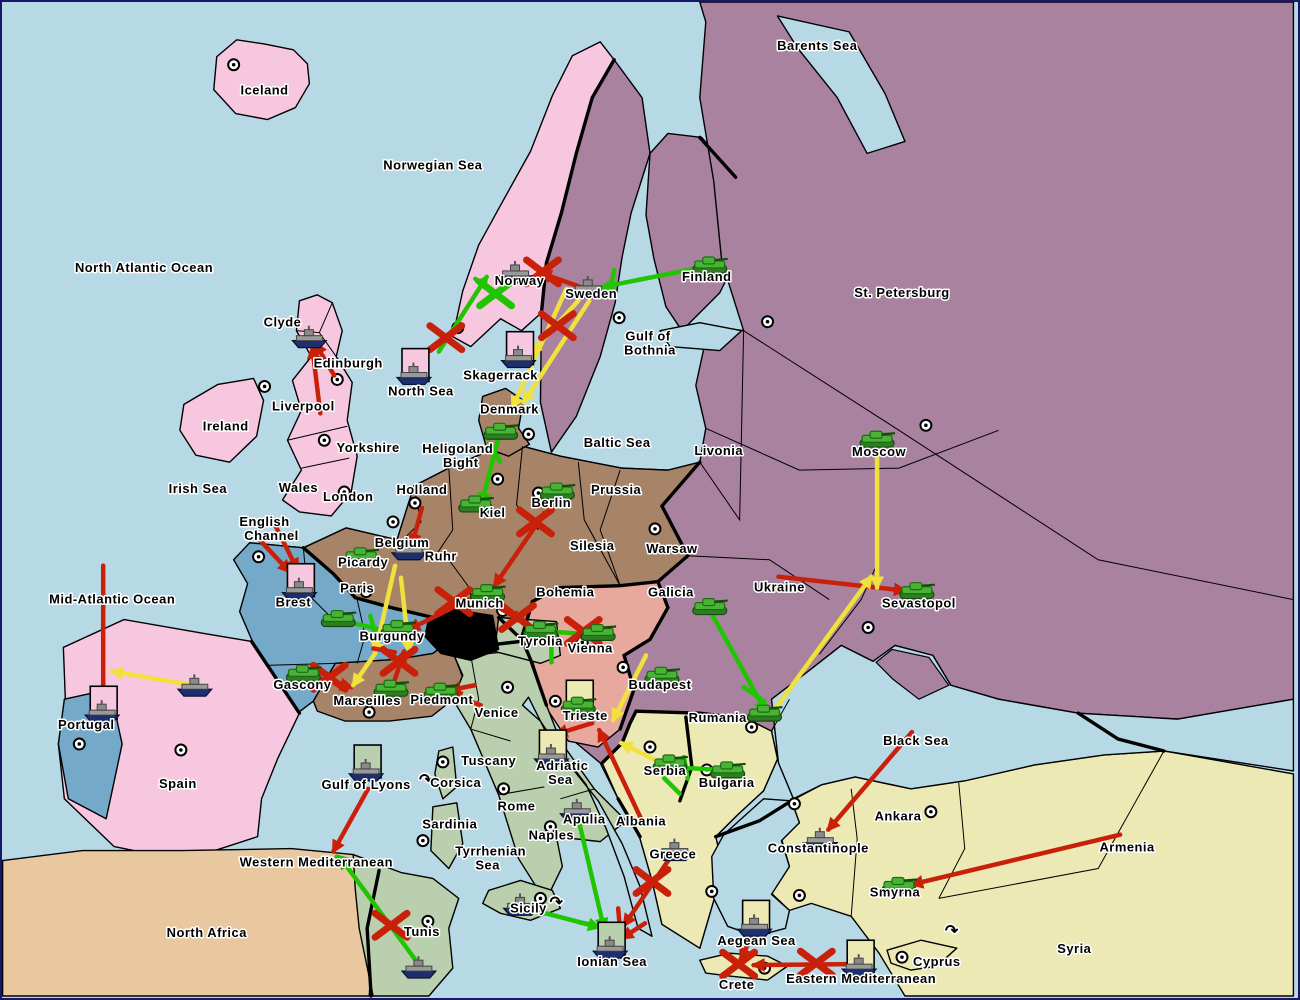  I want to click on province-label-clyde: Clyde, so click(283, 322).